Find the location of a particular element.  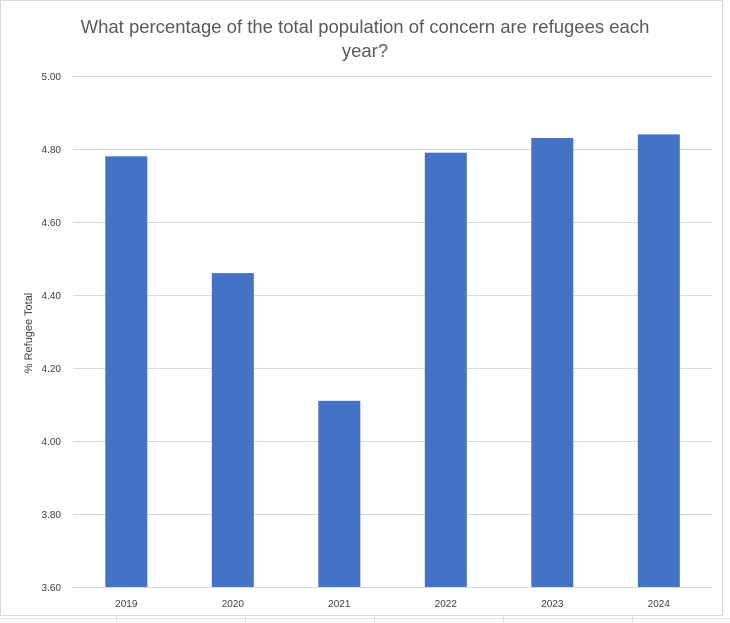

bar-2024 is located at coordinates (658, 360).